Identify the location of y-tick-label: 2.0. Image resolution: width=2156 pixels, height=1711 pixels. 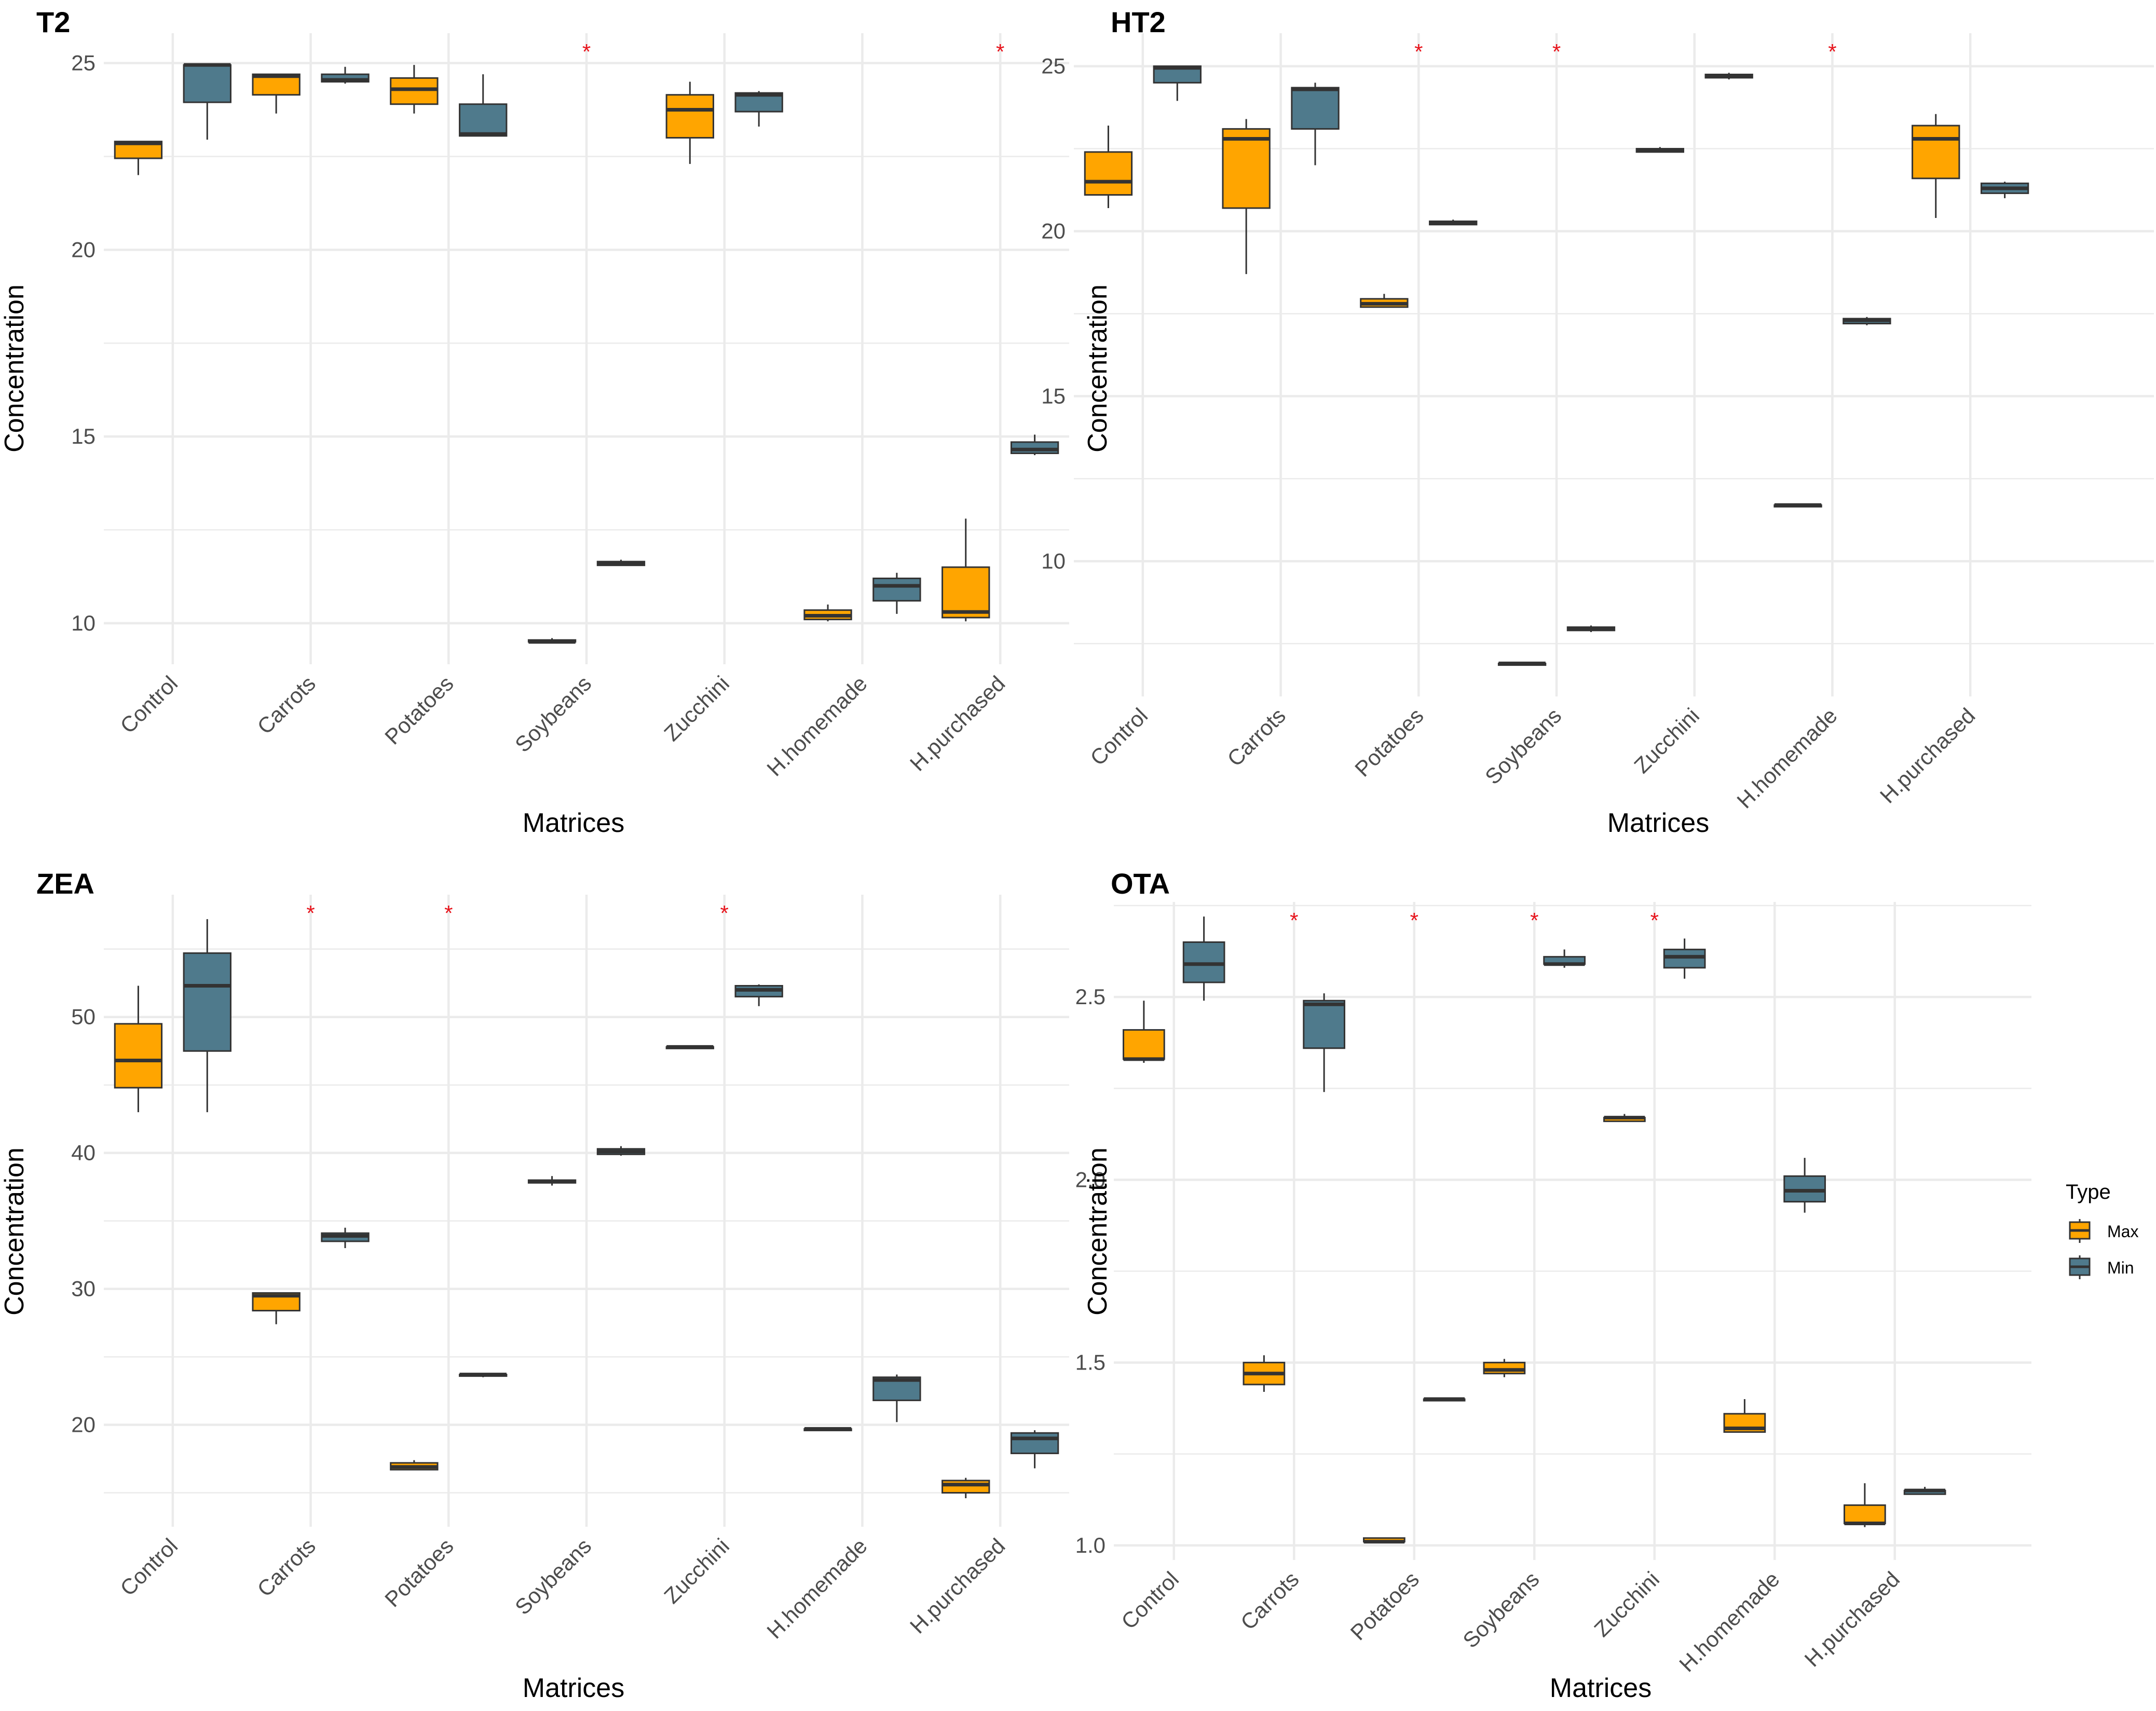
(1090, 1179).